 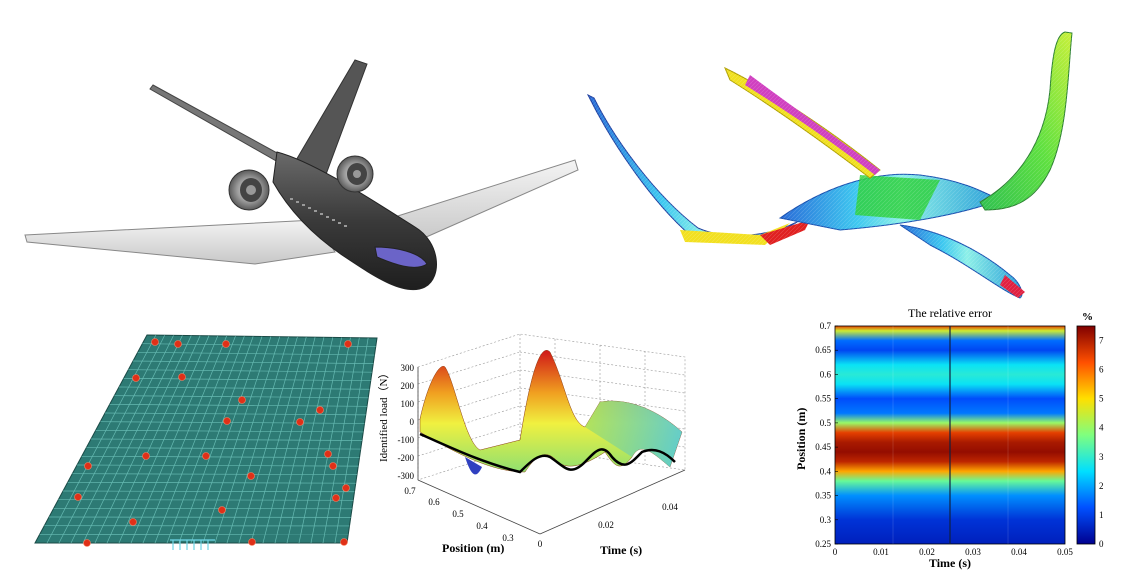 I want to click on heatmap-x-tick: 0, so click(x=835, y=552).